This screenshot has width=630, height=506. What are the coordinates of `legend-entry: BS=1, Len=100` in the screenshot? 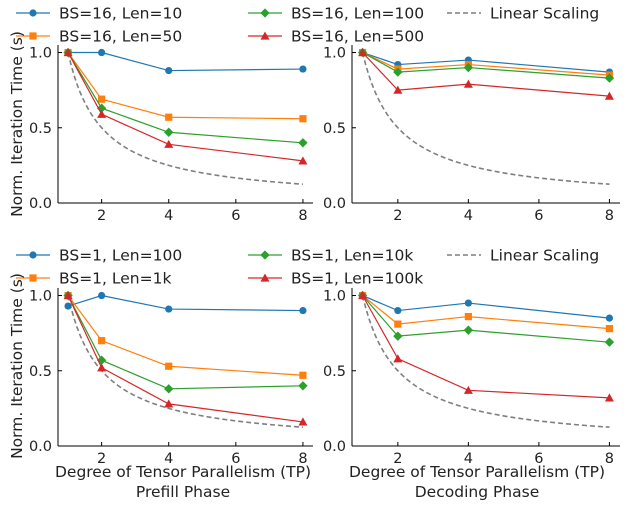 It's located at (99, 256).